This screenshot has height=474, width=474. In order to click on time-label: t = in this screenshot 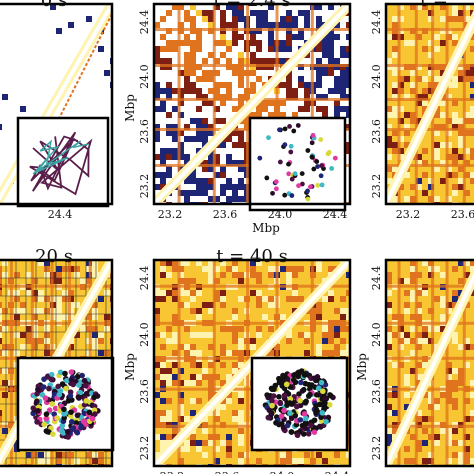, I will do `click(434, 5)`.